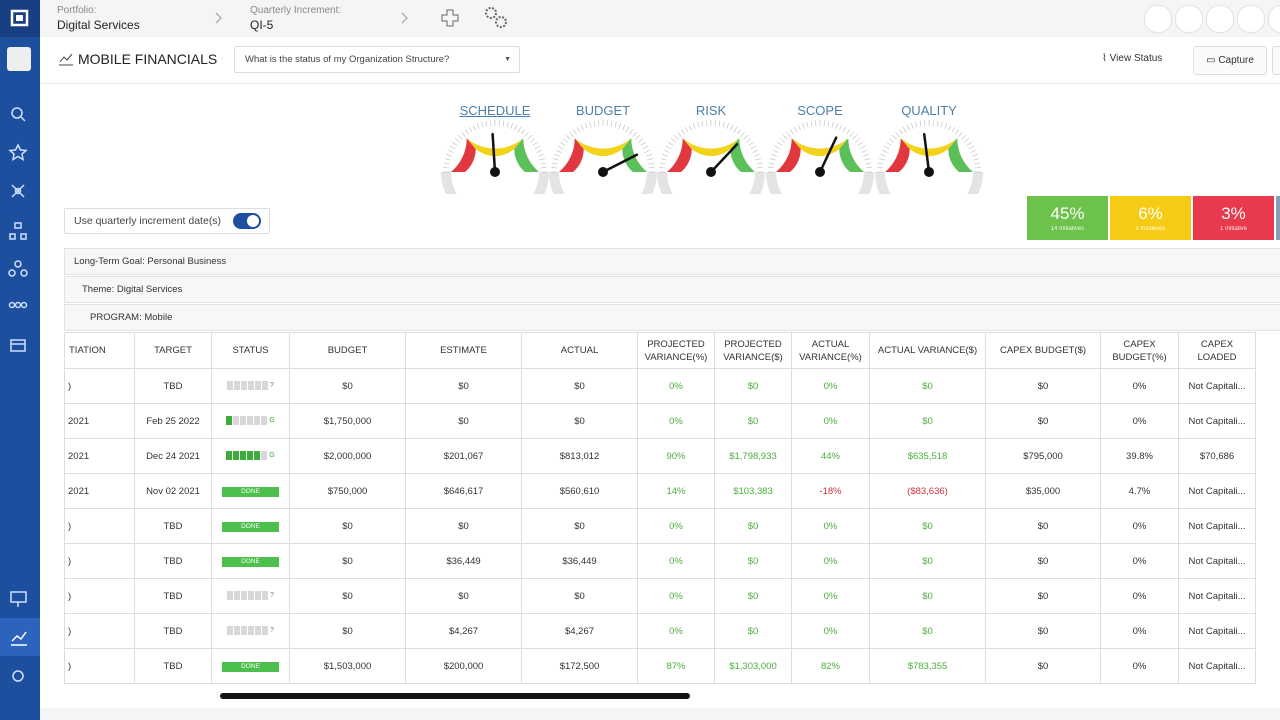 The height and width of the screenshot is (720, 1280). Describe the element at coordinates (248, 631) in the screenshot. I see `status-bars` at that location.